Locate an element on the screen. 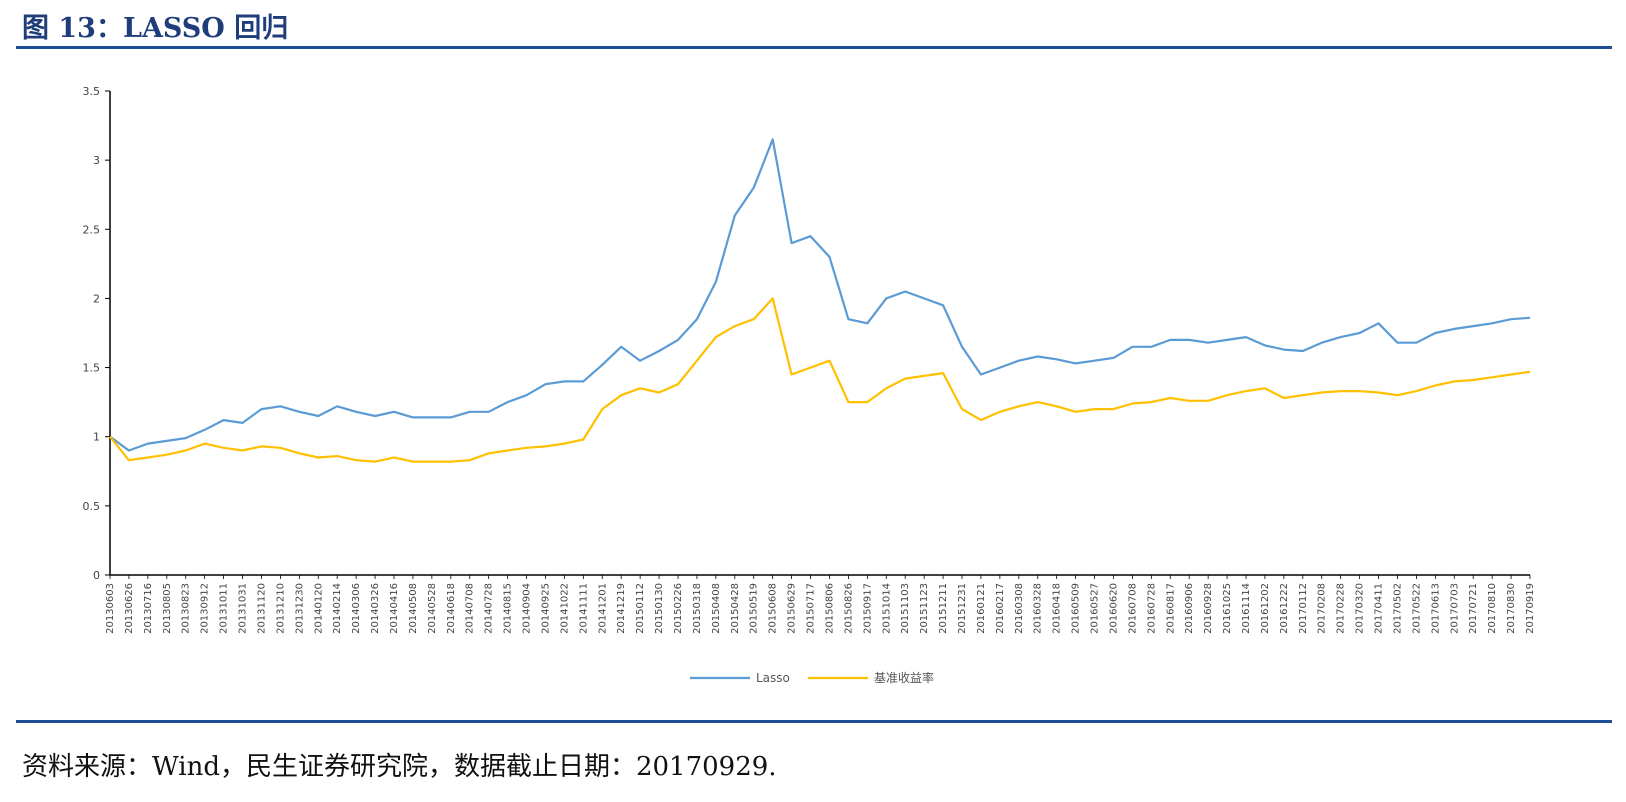  x-tick-label: 20131210 is located at coordinates (280, 608).